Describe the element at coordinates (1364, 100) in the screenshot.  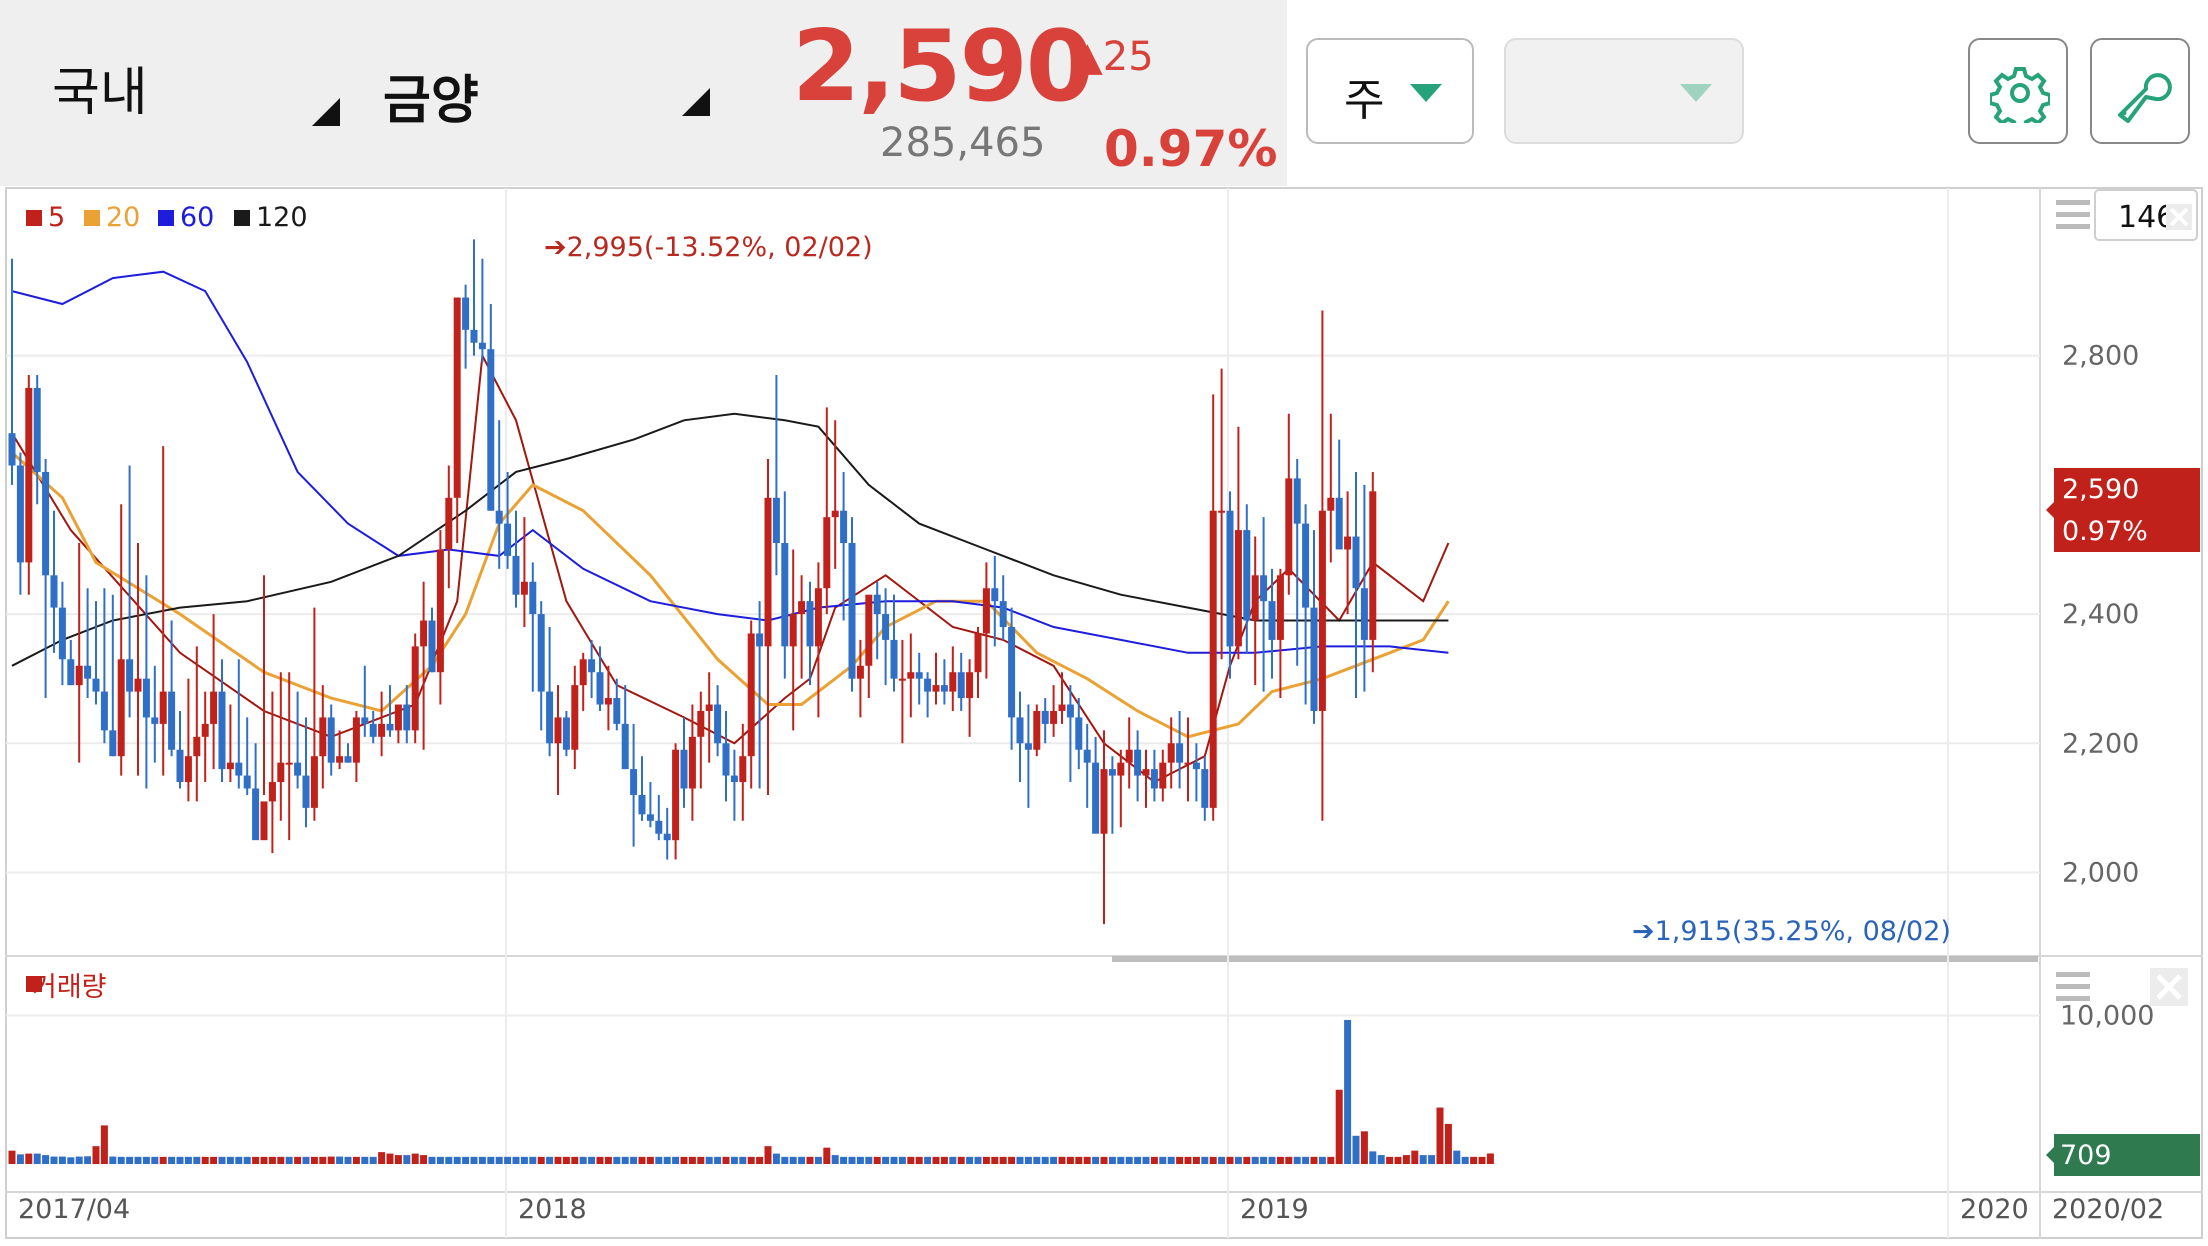
I see `period-select-value: 주` at that location.